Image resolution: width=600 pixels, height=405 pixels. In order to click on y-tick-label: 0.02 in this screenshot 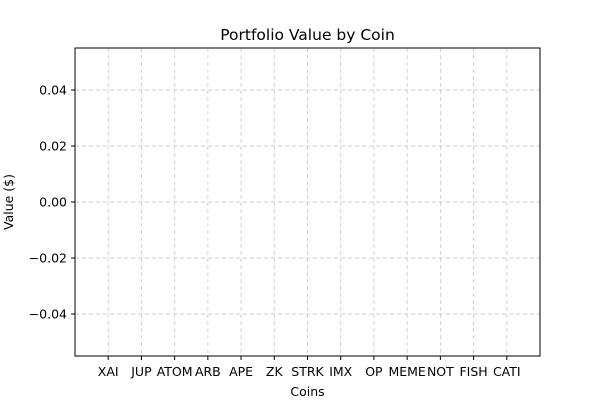, I will do `click(53, 146)`.